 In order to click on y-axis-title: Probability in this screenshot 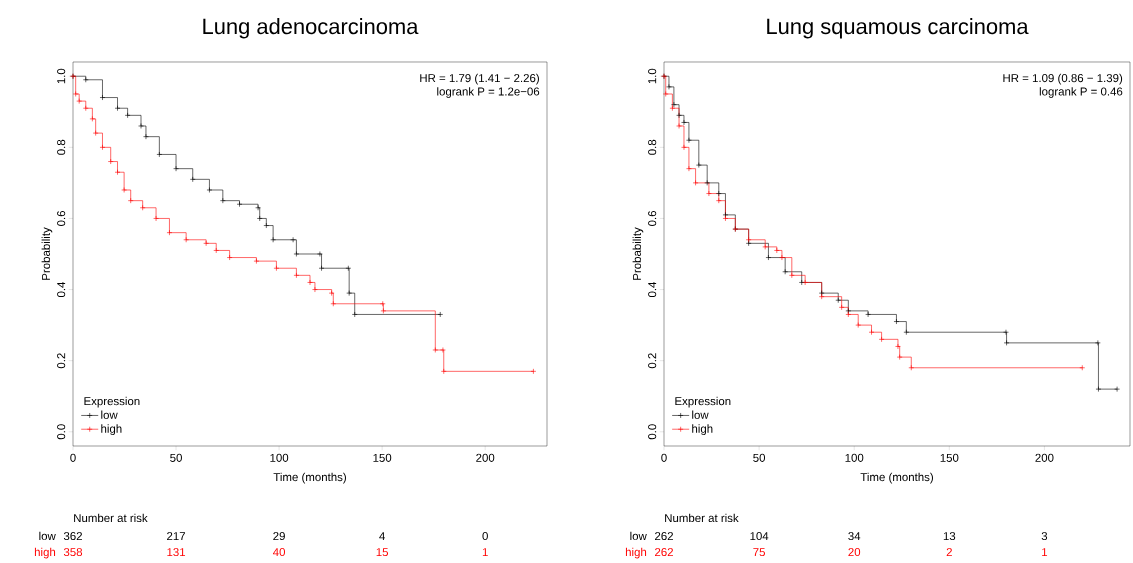, I will do `click(47, 253)`.